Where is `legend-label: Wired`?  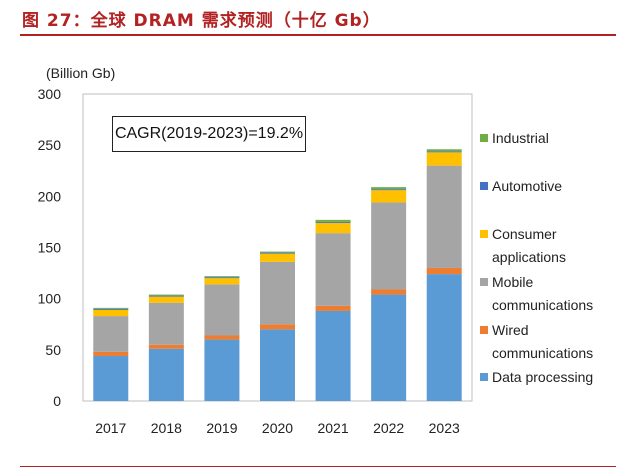 legend-label: Wired is located at coordinates (510, 330).